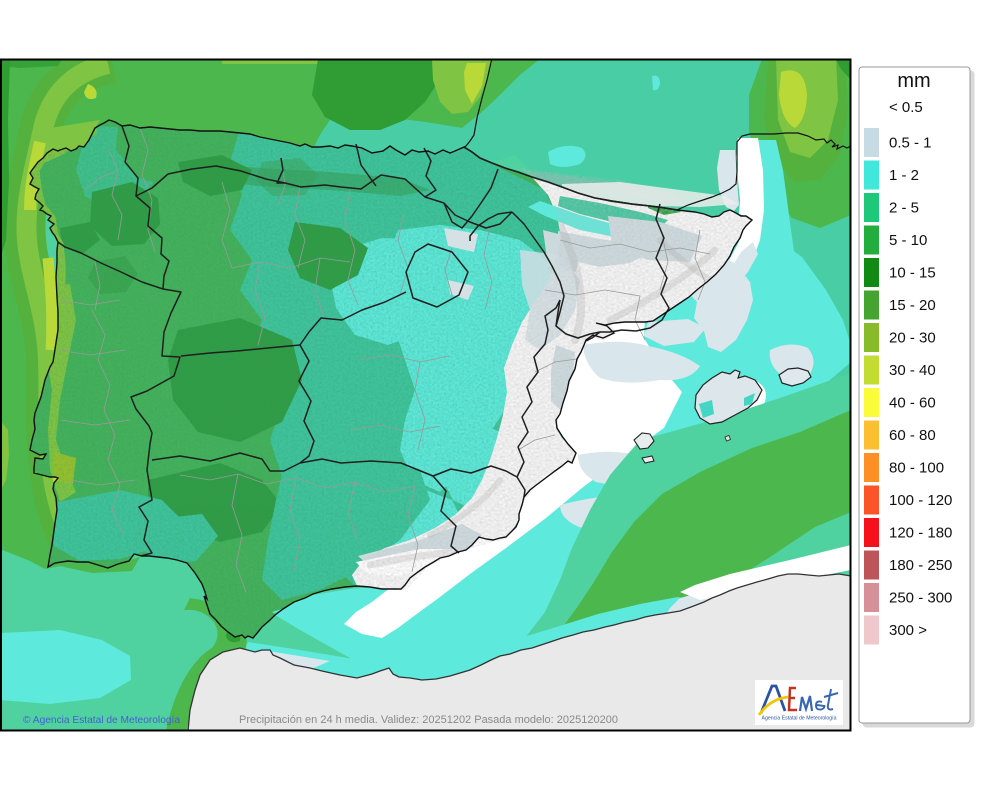  Describe the element at coordinates (904, 175) in the screenshot. I see `svg-text: 1 - 2` at that location.